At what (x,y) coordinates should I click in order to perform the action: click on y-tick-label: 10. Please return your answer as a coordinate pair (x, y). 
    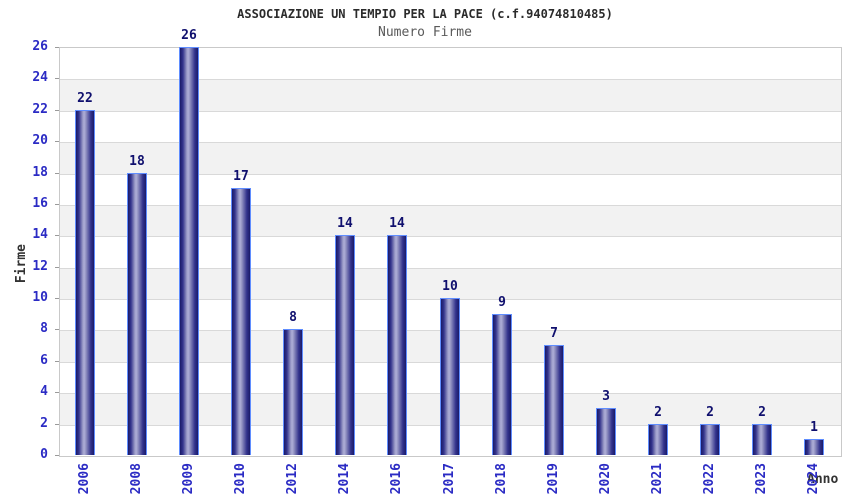
    Looking at the image, I should click on (40, 297).